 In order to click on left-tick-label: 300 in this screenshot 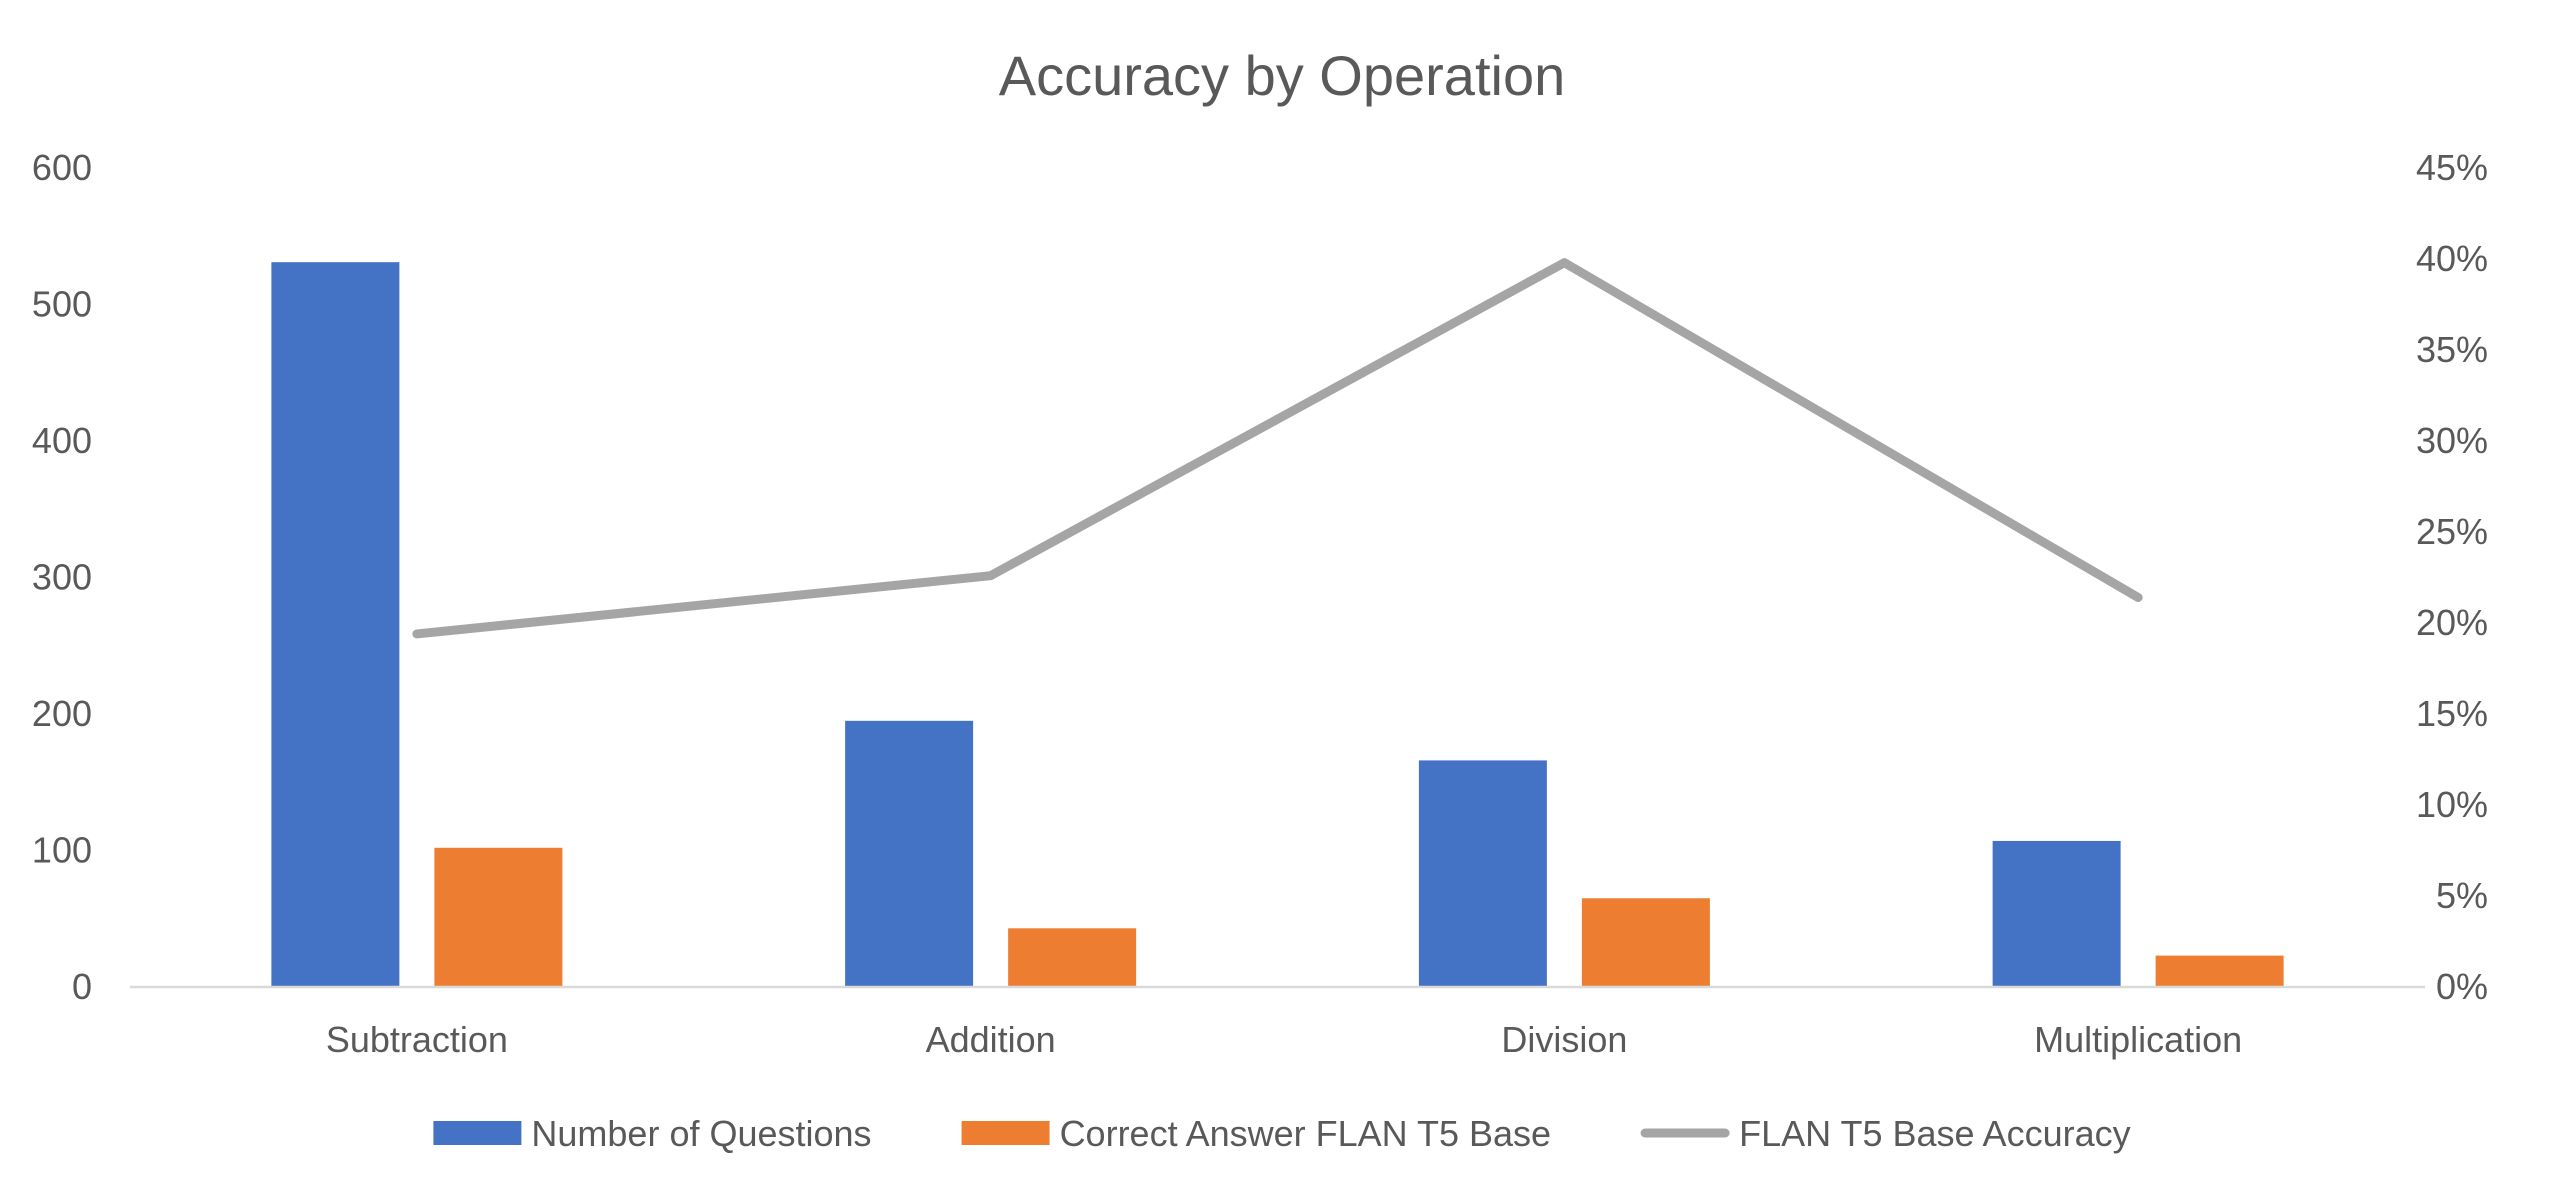, I will do `click(62, 577)`.